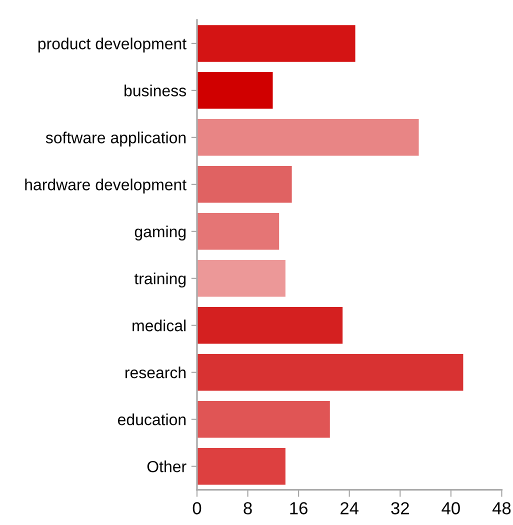  I want to click on x-tick-label: 0, so click(197, 508).